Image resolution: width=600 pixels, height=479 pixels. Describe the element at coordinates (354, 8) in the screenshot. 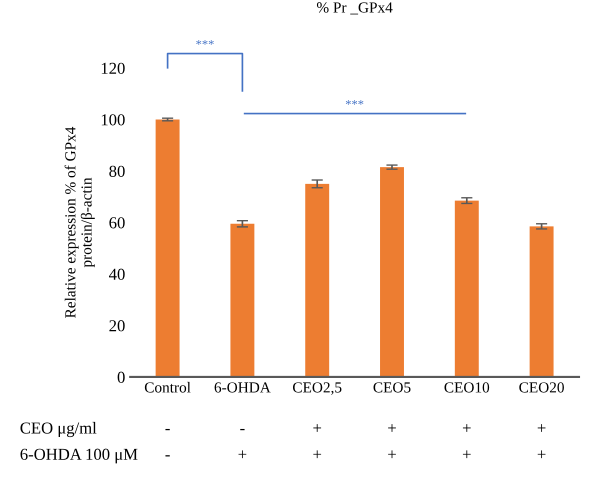

I see `chart-title: % Pr _GPx4` at that location.